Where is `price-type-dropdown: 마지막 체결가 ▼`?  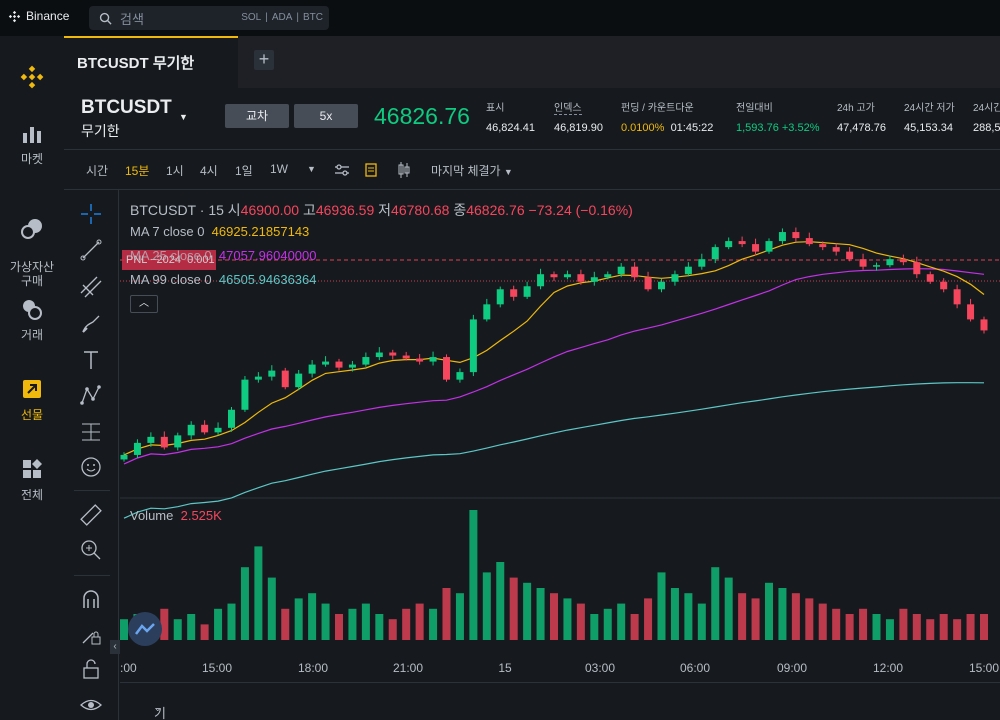
price-type-dropdown: 마지막 체결가 ▼ is located at coordinates (472, 171).